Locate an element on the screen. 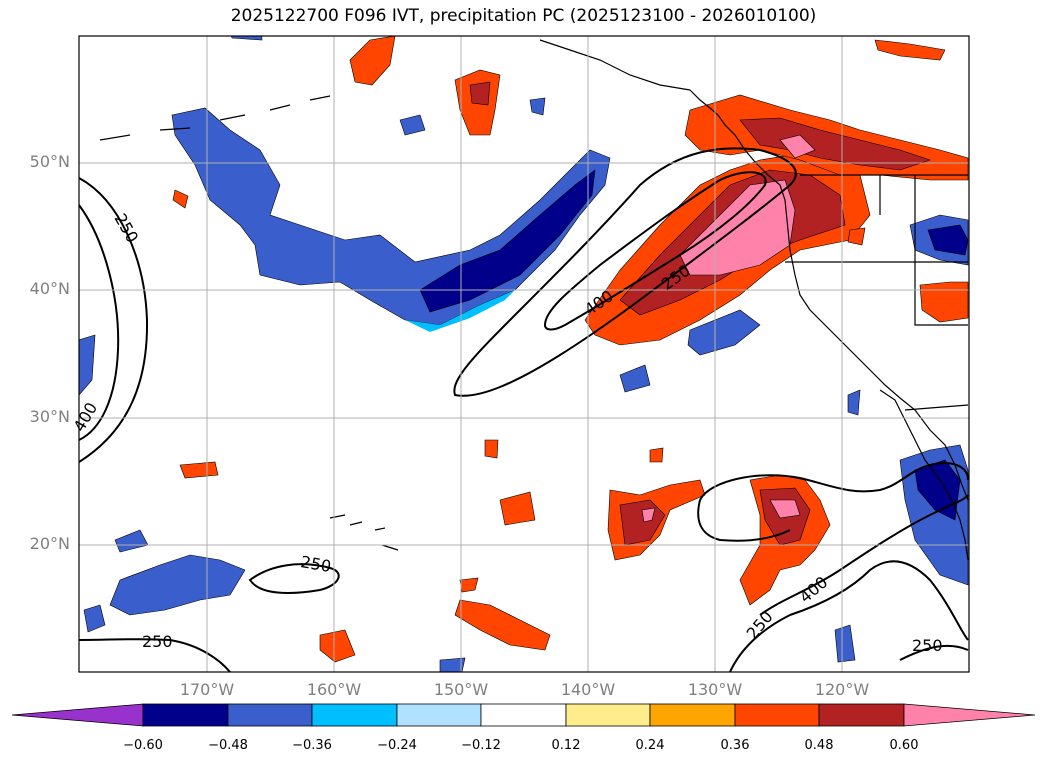 This screenshot has width=1047, height=765. ivt-250-contour-west is located at coordinates (114, 320).